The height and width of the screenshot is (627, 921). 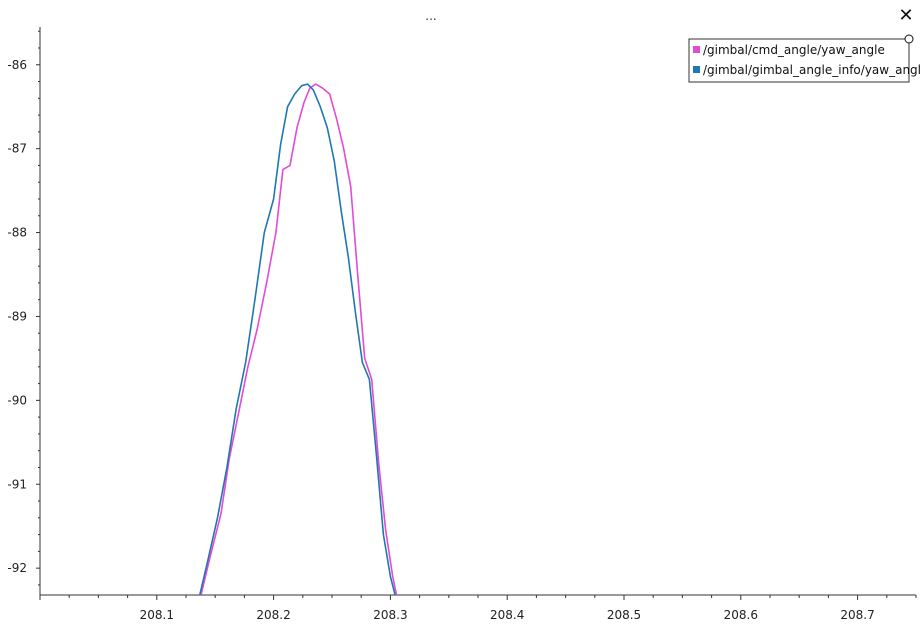 What do you see at coordinates (794, 50) in the screenshot?
I see `legend-label-cmd-angle: /gimbal/cmd_angle/yaw_angle` at bounding box center [794, 50].